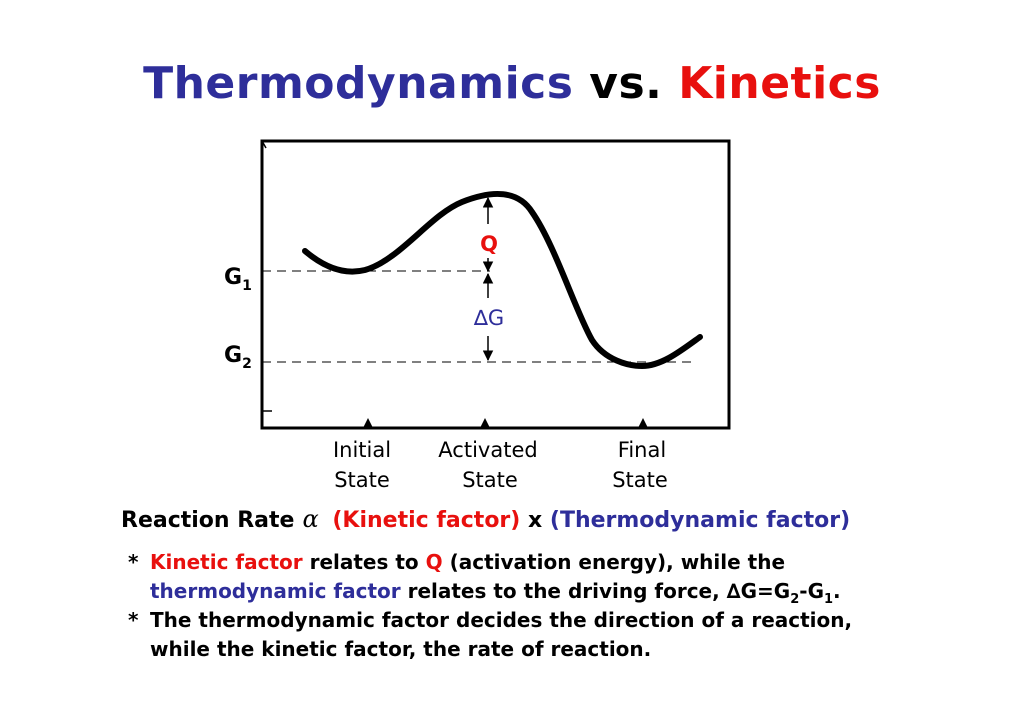 This screenshot has width=1024, height=724. Describe the element at coordinates (264, 144) in the screenshot. I see `frame-tick-top` at that location.